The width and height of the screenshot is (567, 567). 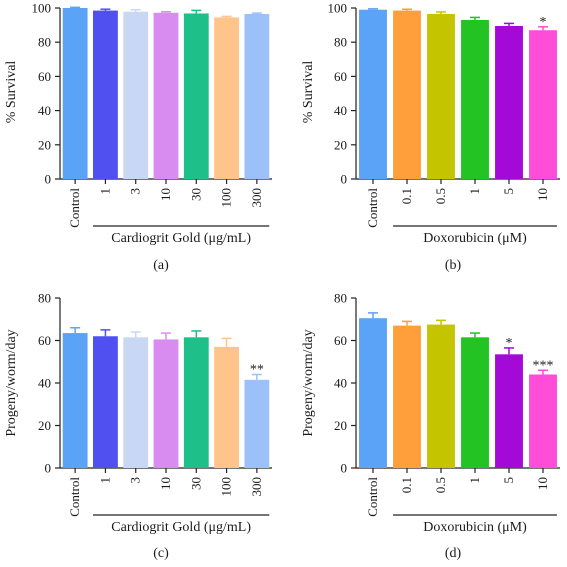 I want to click on panel-caption: (b), so click(x=453, y=265).